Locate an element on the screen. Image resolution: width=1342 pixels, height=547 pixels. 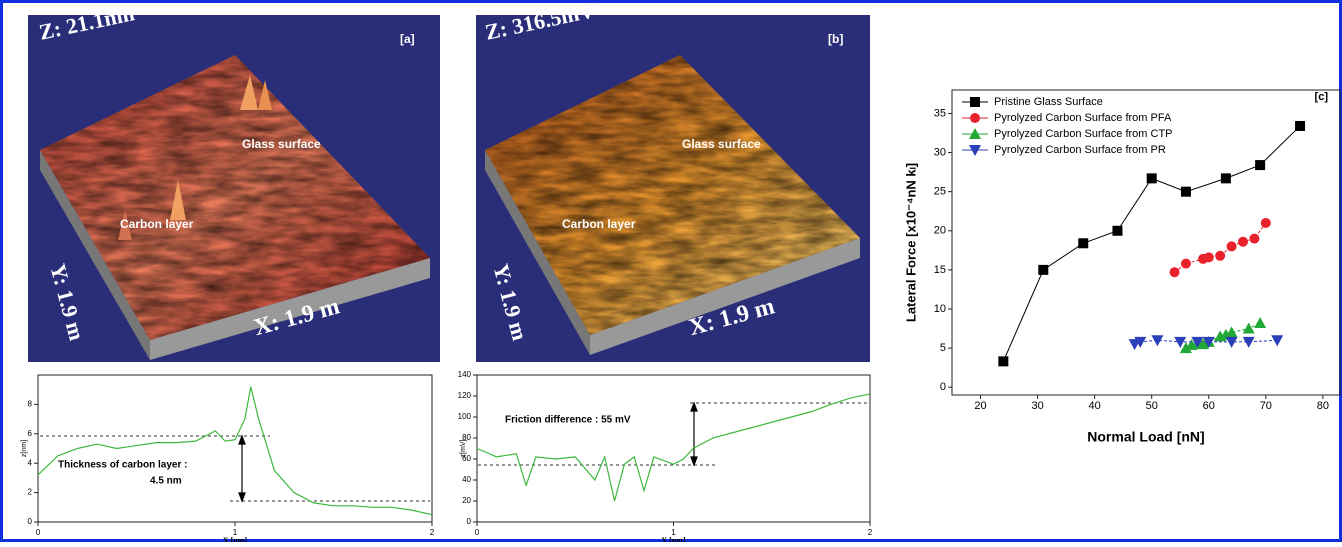
y-tick-label: 30 is located at coordinates (940, 152).